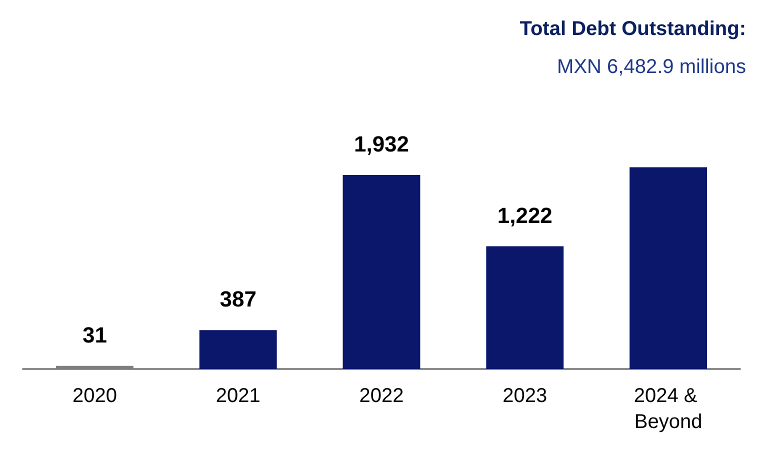 This screenshot has width=773, height=455. I want to click on data-label: 31, so click(94, 335).